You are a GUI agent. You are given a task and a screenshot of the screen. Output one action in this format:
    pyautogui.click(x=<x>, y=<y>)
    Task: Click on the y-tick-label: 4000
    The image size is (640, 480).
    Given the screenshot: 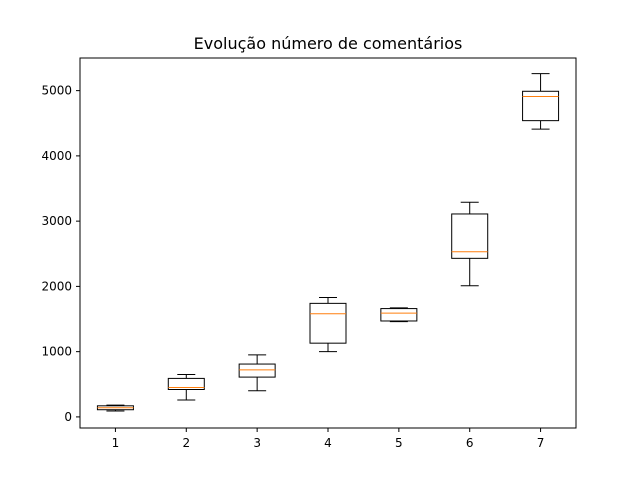 What is the action you would take?
    pyautogui.click(x=56, y=156)
    